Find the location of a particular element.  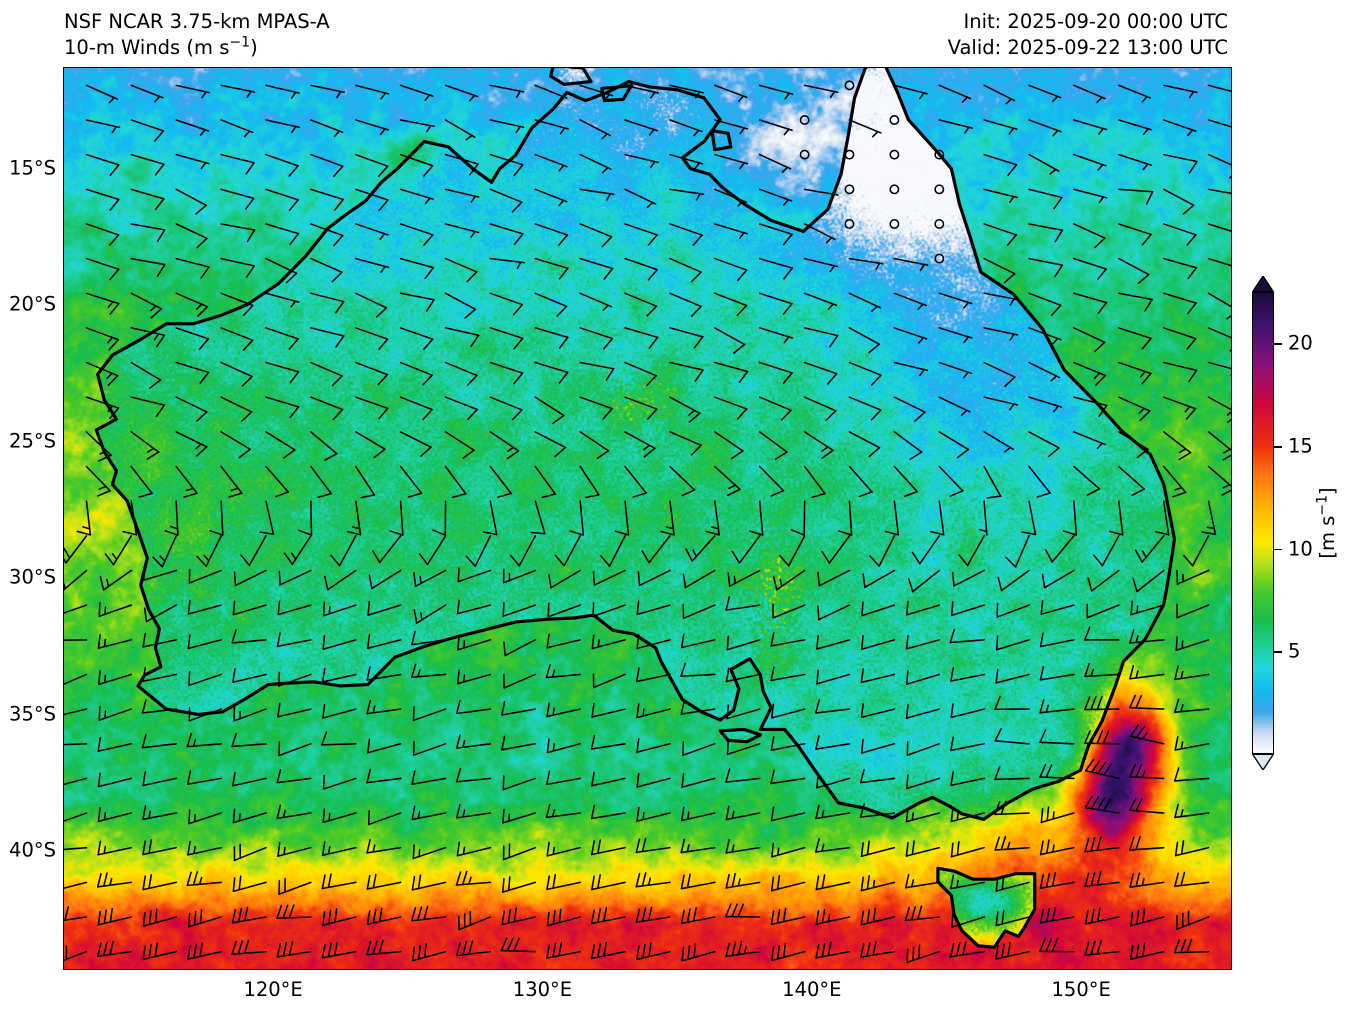

colorbar-tick-label-1: 15 is located at coordinates (1300, 446).